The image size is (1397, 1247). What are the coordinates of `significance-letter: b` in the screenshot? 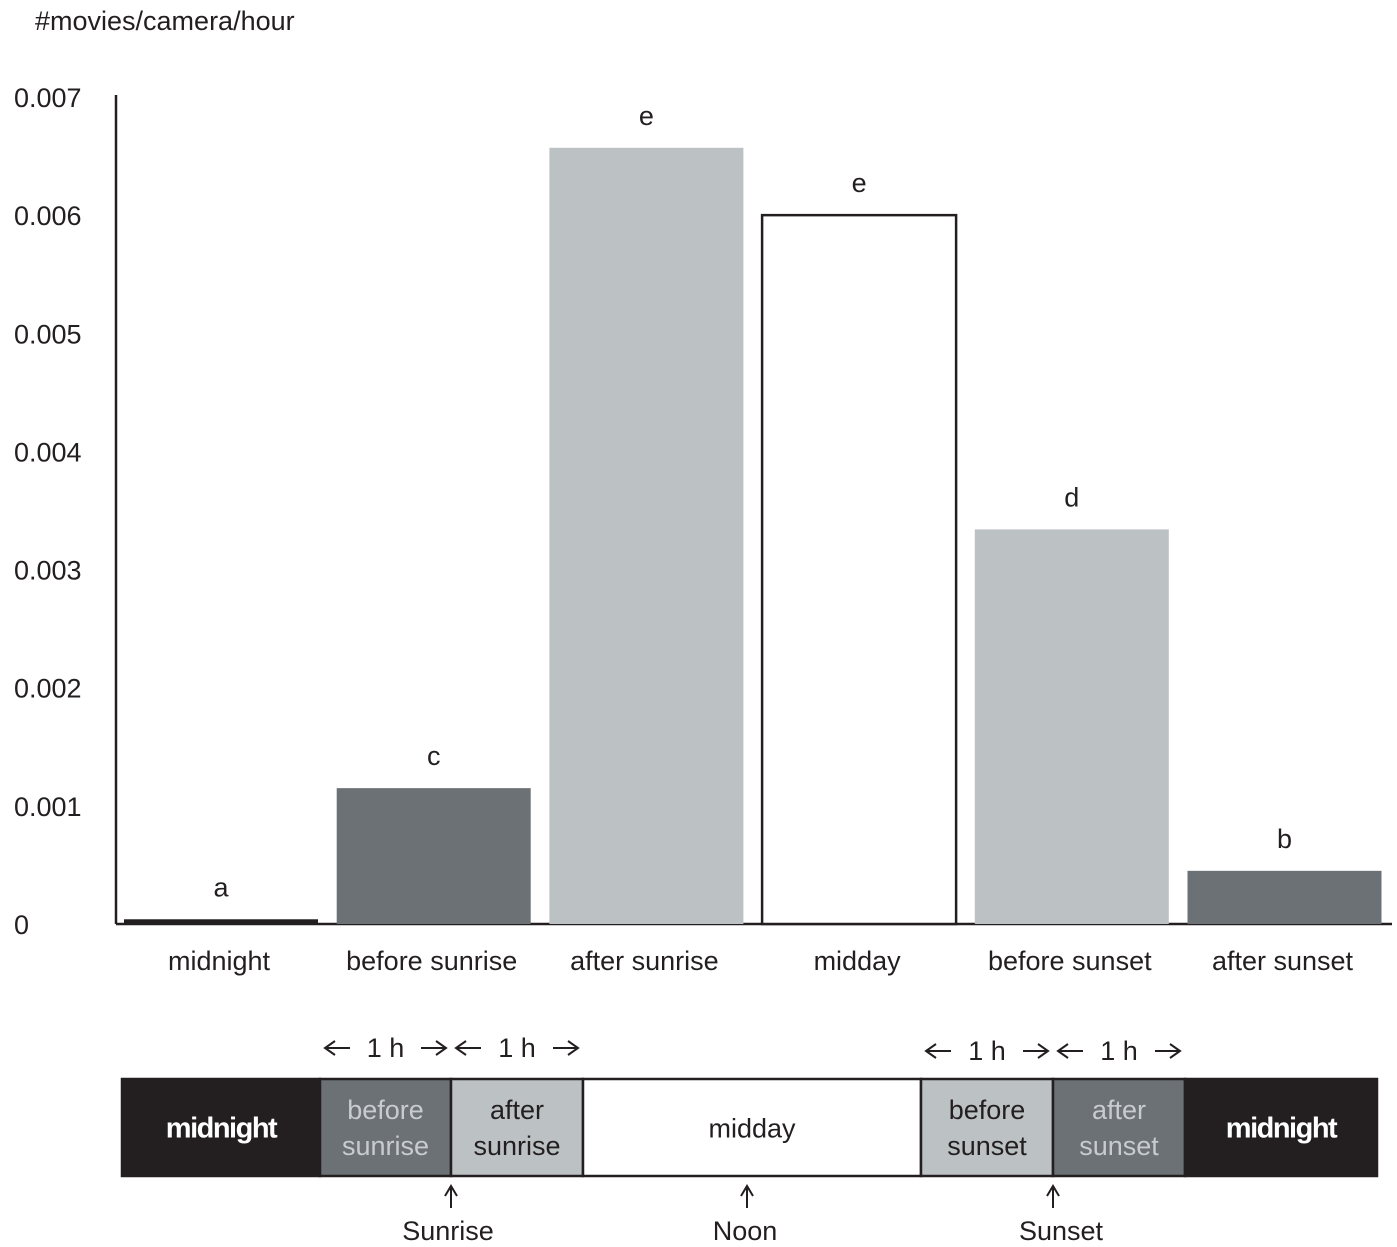 It's located at (1284, 839).